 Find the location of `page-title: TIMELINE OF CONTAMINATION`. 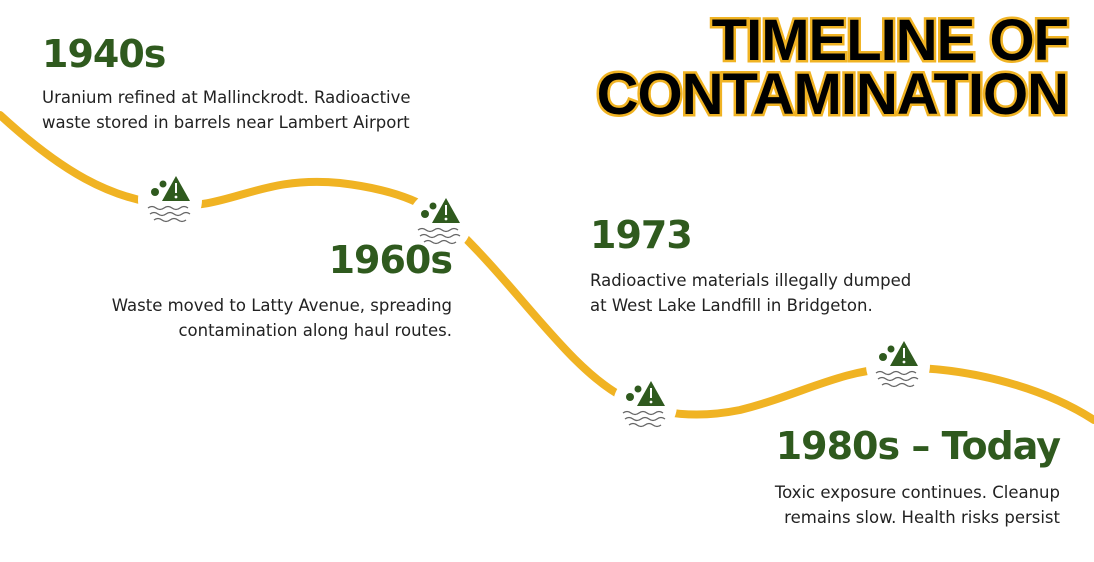

page-title: TIMELINE OF CONTAMINATION is located at coordinates (832, 67).